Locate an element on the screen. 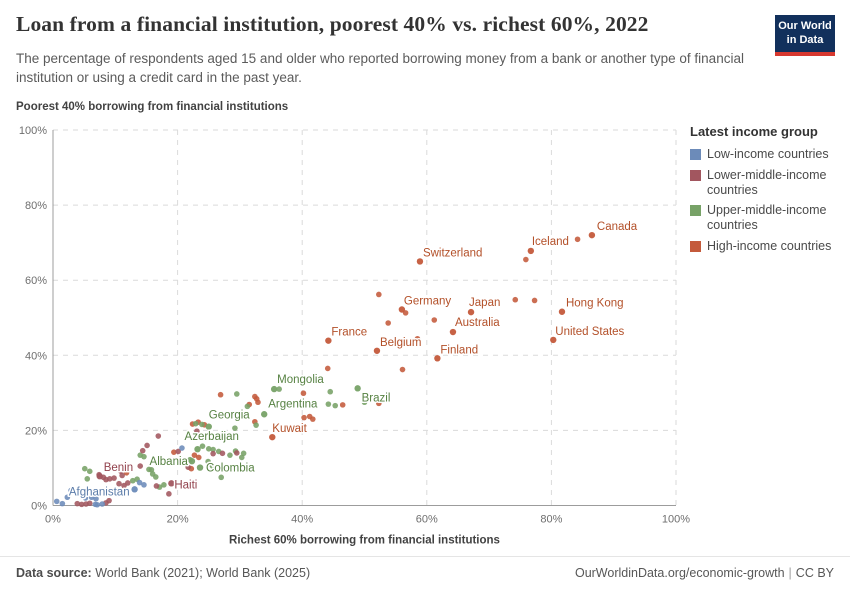 Image resolution: width=850 pixels, height=600 pixels. country-label: Australia is located at coordinates (477, 323).